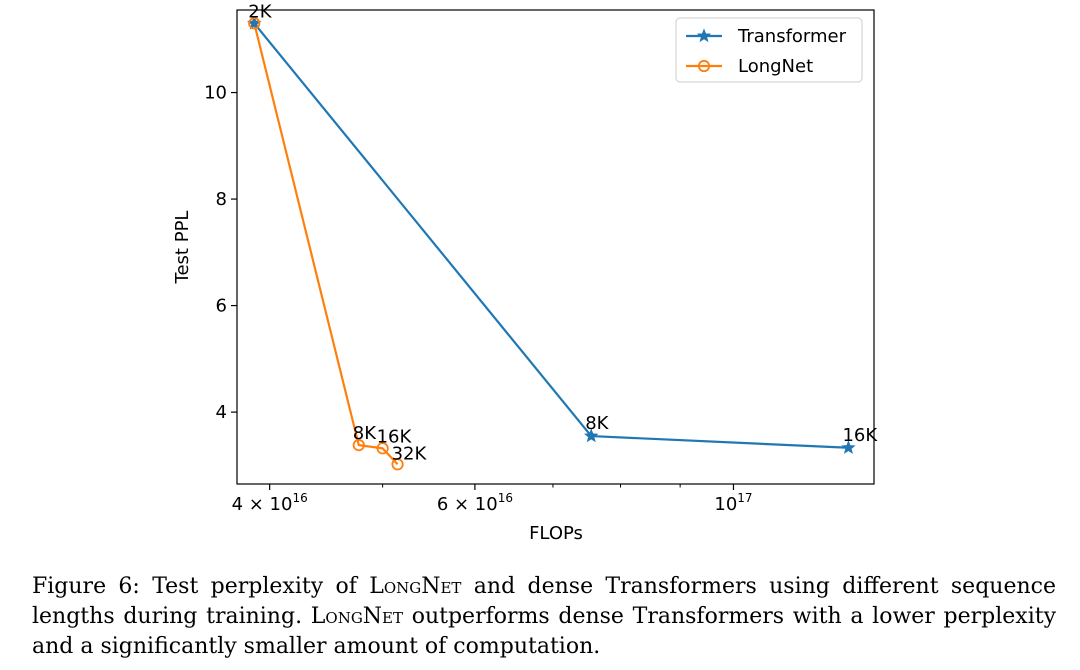 The image size is (1080, 670). I want to click on legend-marker-longnet, so click(704, 66).